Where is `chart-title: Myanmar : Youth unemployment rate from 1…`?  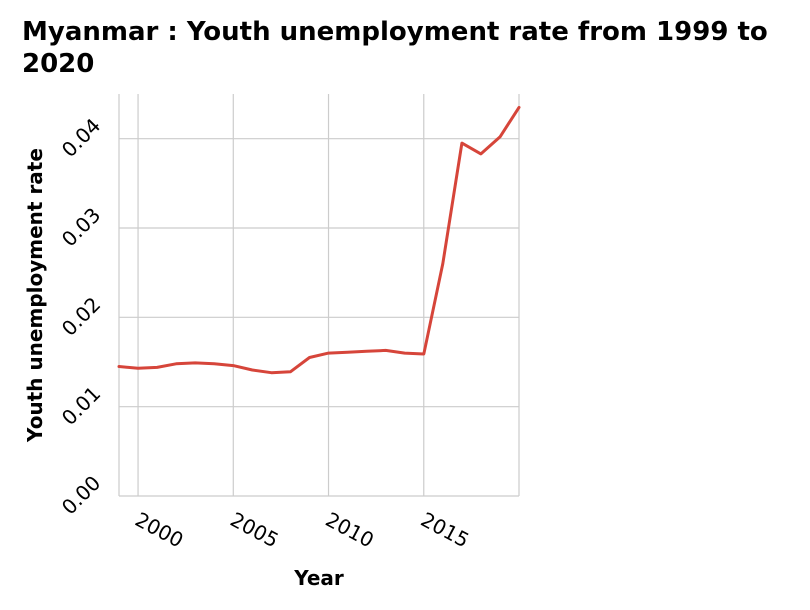 chart-title: Myanmar : Youth unemployment rate from 1… is located at coordinates (395, 48).